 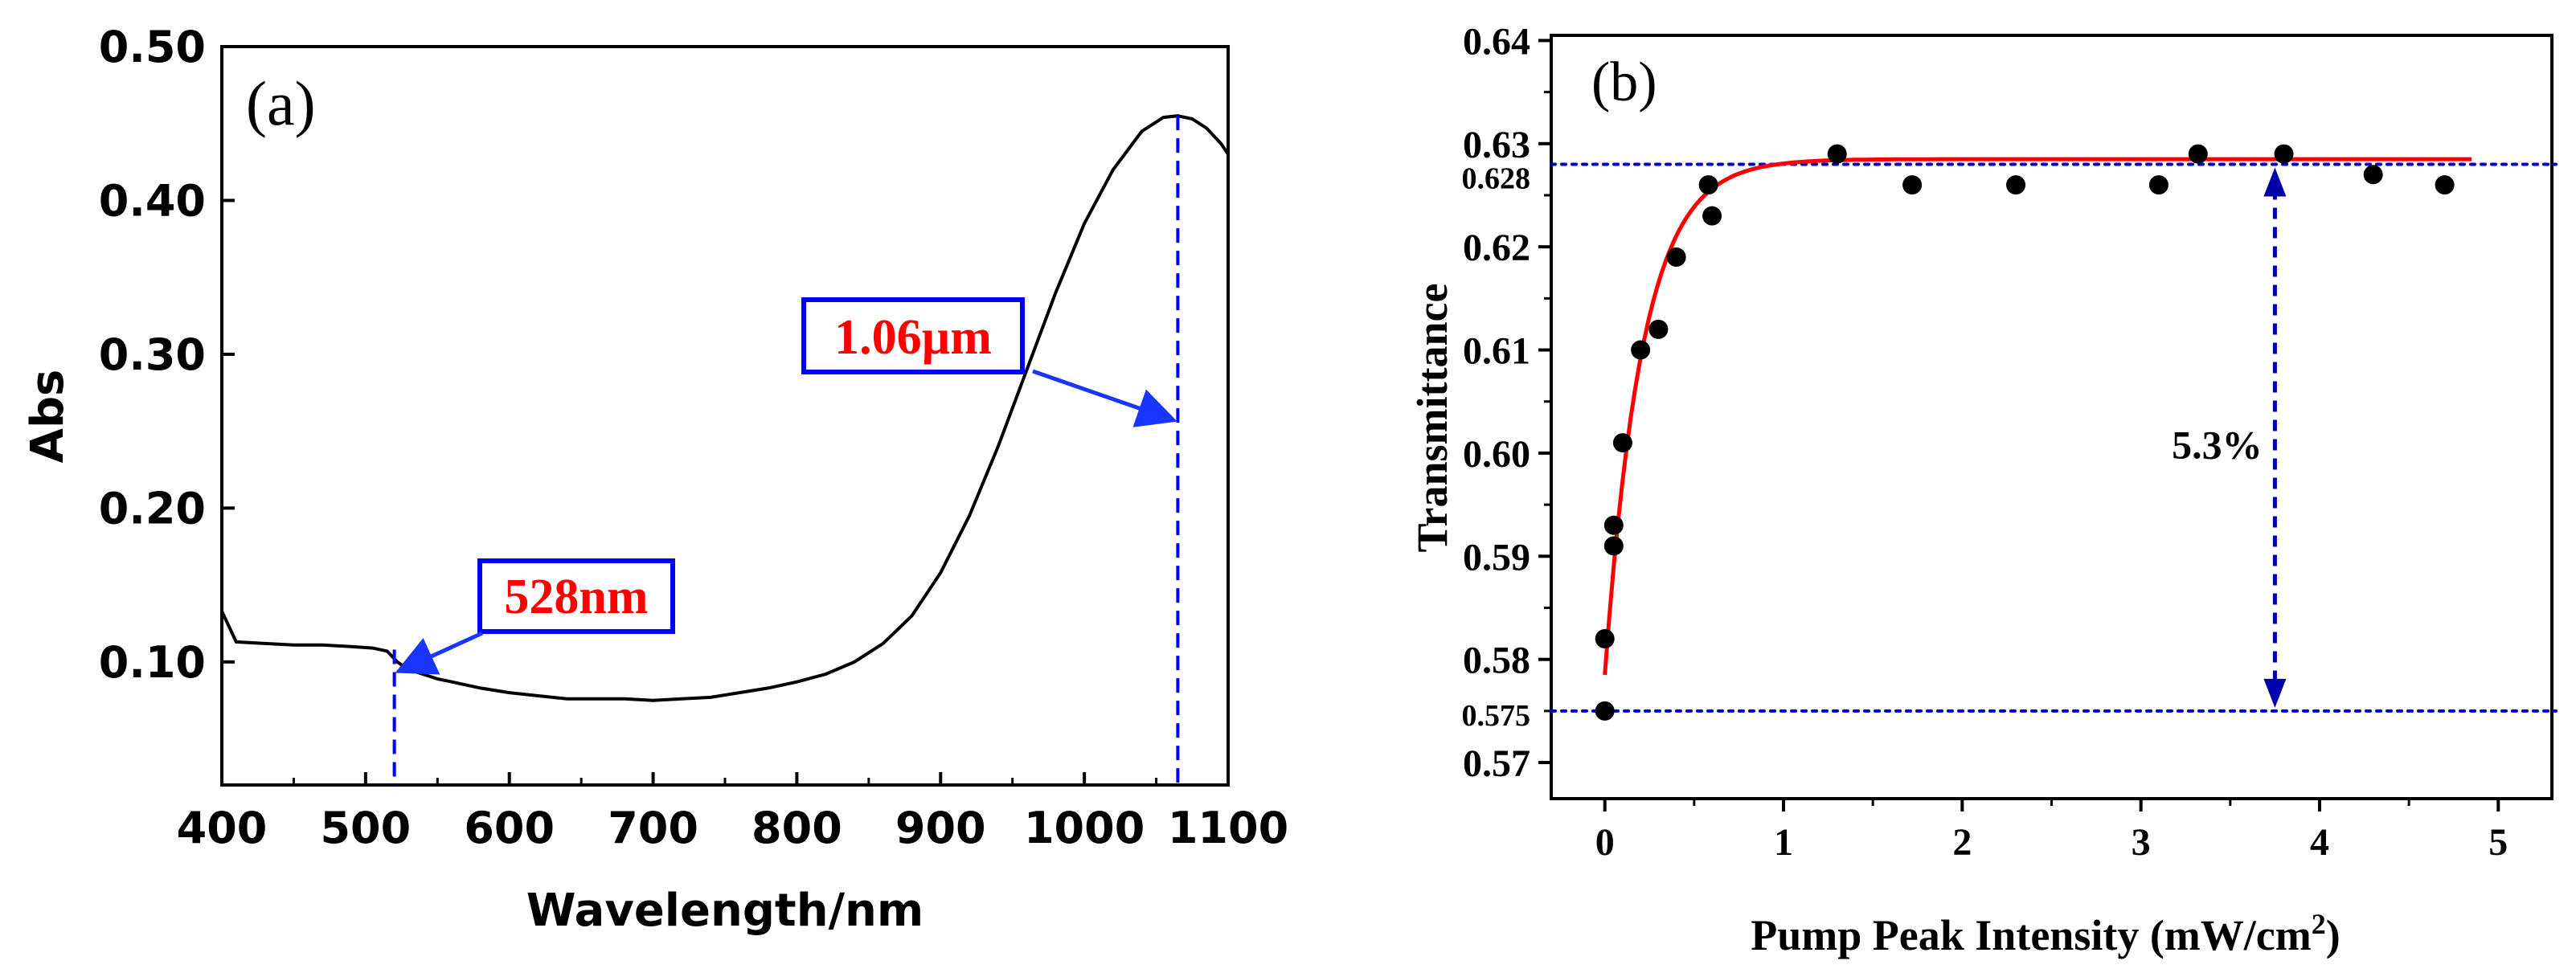 What do you see at coordinates (48, 417) in the screenshot?
I see `panel-a-y-axis-label: Abs` at bounding box center [48, 417].